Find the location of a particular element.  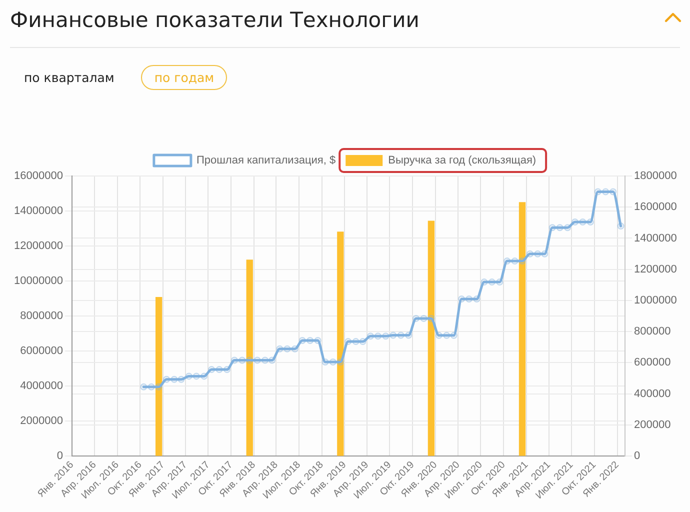

y-tick-label: 4000000 is located at coordinates (41, 386).